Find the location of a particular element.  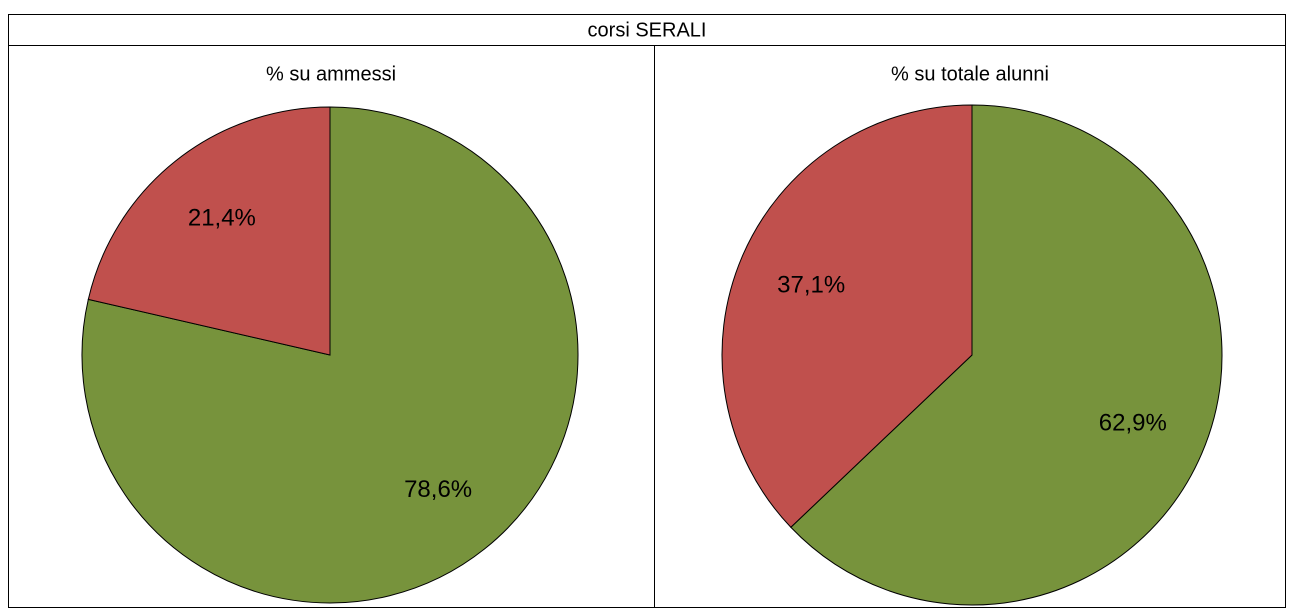

data-label: 78,6% is located at coordinates (438, 489).